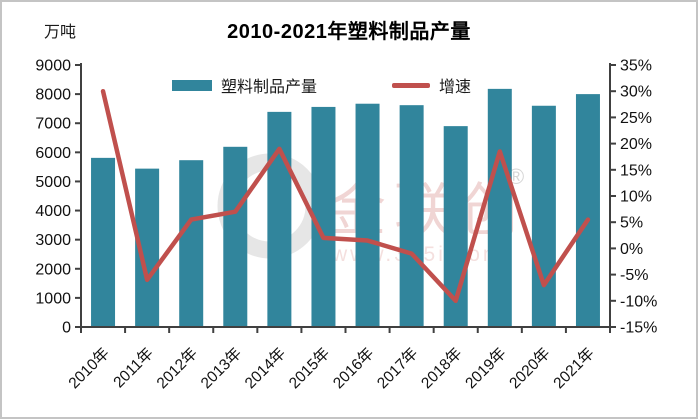 The width and height of the screenshot is (698, 419). What do you see at coordinates (89, 368) in the screenshot?
I see `x-tick-label: 2010年` at bounding box center [89, 368].